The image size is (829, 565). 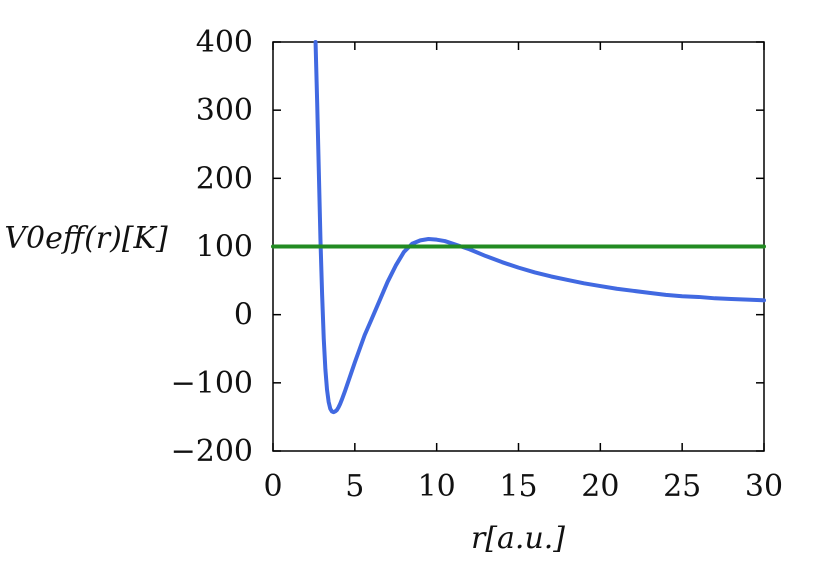 I want to click on y-tick-label: 300, so click(x=224, y=110).